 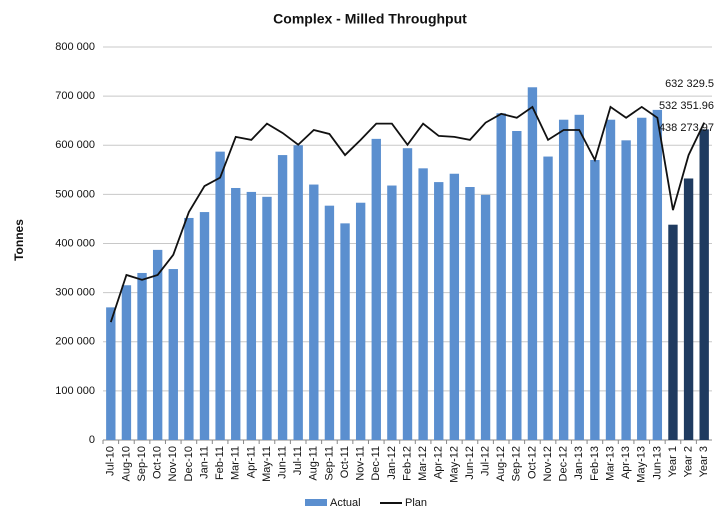 What do you see at coordinates (686, 128) in the screenshot?
I see `data-label: 438 273.97` at bounding box center [686, 128].